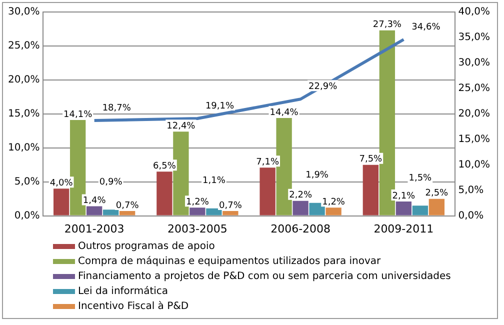 The width and height of the screenshot is (504, 325). Describe the element at coordinates (219, 106) in the screenshot. I see `data-label: 19,1%` at that location.